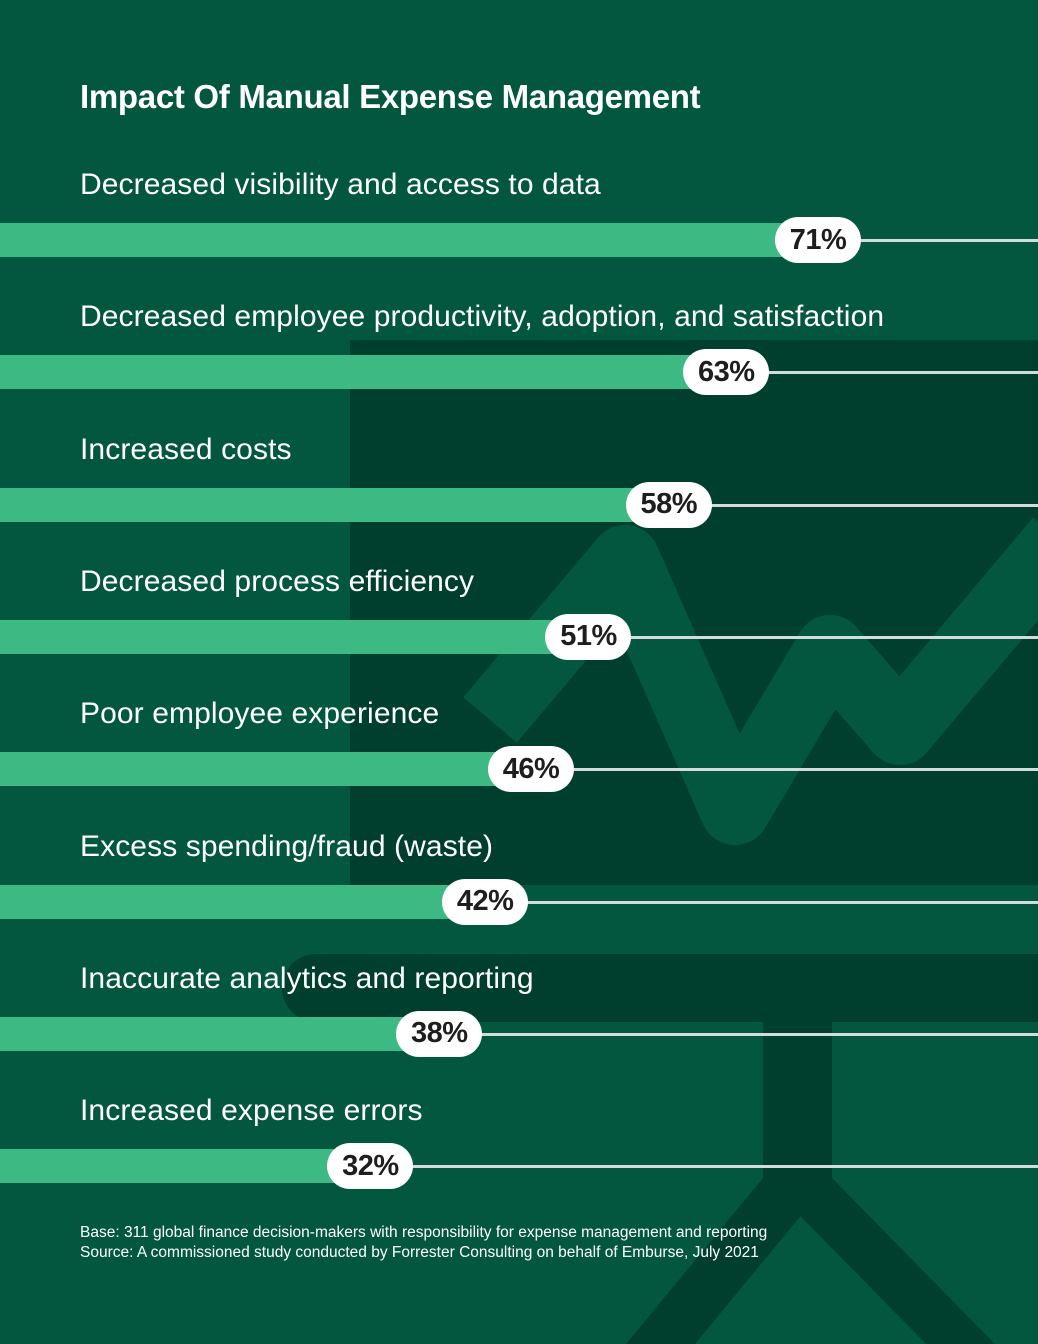 The width and height of the screenshot is (1038, 1344). I want to click on bar-value-label: 58%, so click(668, 504).